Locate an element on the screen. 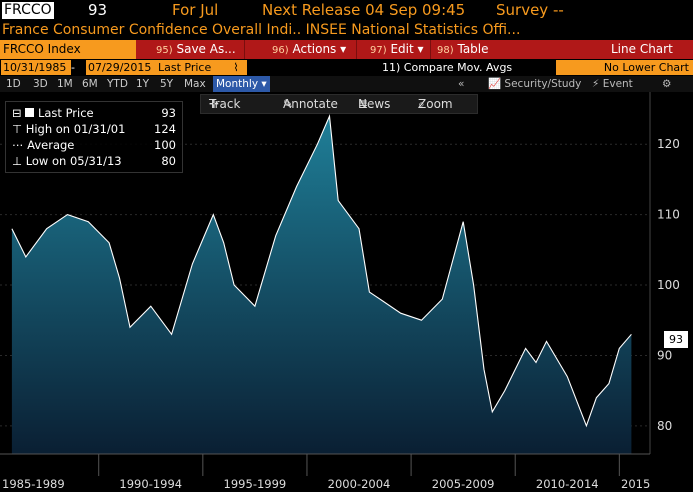 This screenshot has width=693, height=492. period-3d: 3D is located at coordinates (40, 84).